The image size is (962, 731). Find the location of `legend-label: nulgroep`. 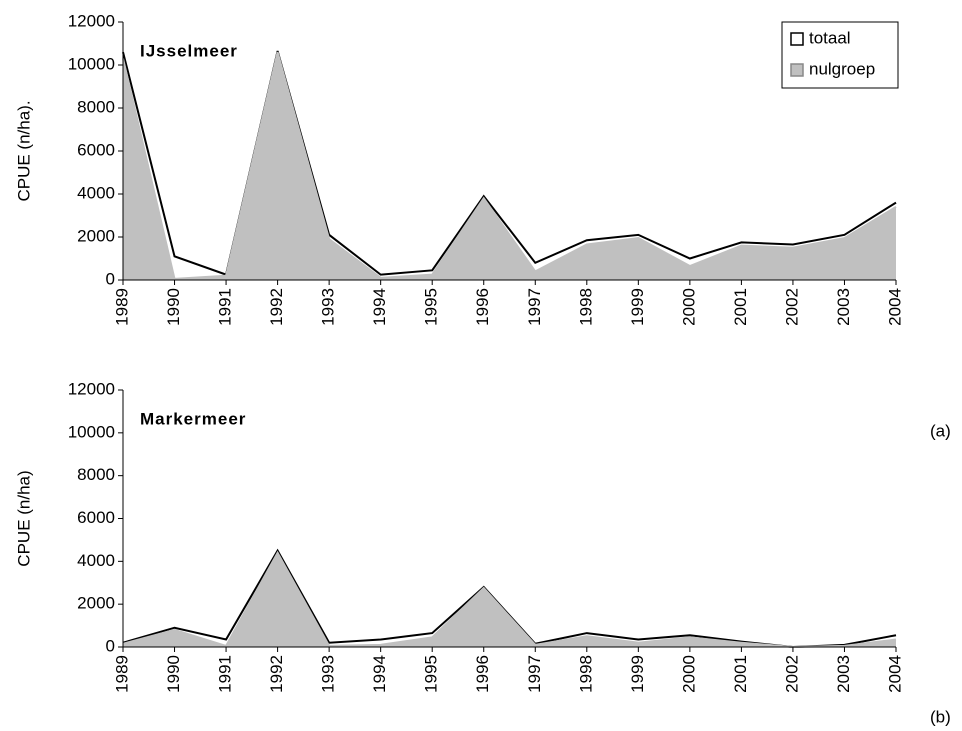

legend-label: nulgroep is located at coordinates (842, 68).